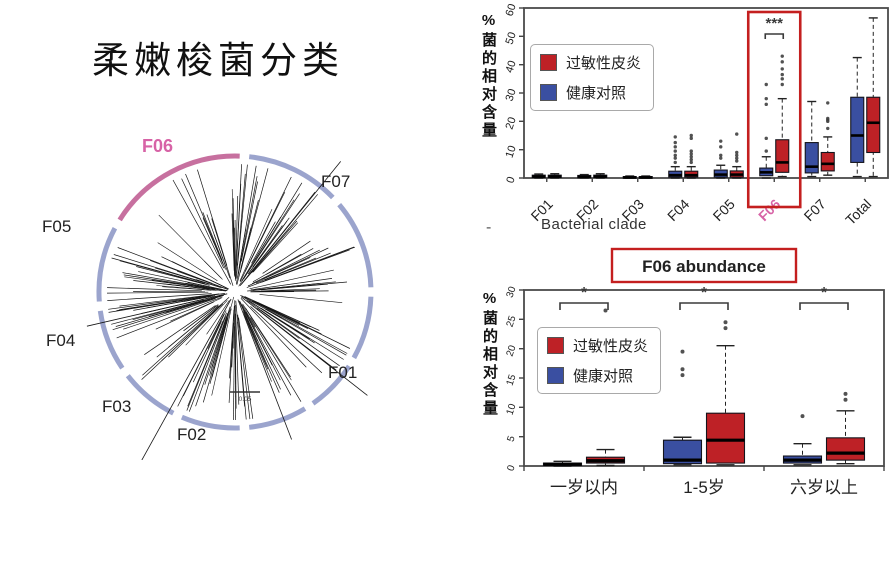  I want to click on svg-text: 50, so click(511, 38).